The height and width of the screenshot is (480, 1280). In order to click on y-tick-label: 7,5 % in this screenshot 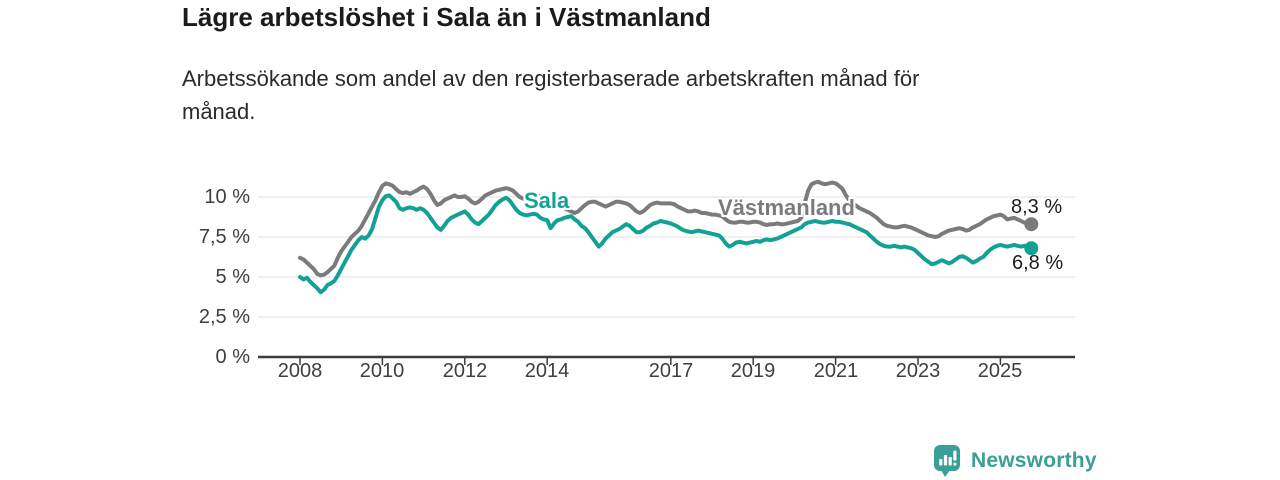, I will do `click(224, 237)`.